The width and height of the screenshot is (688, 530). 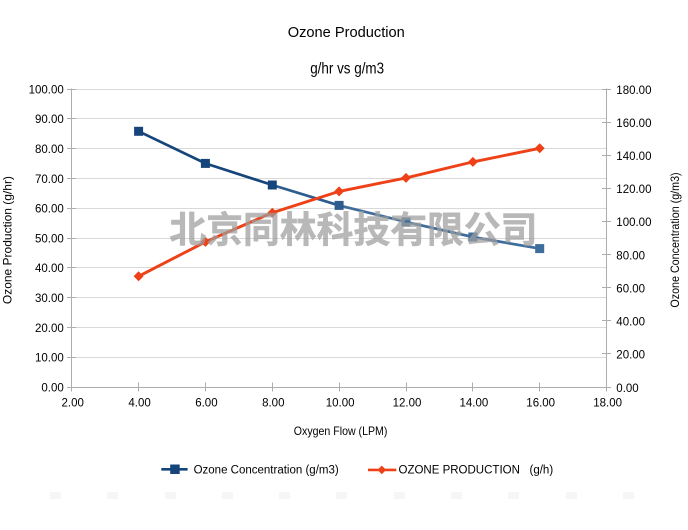 What do you see at coordinates (542, 471) in the screenshot?
I see `svg-text: (g/h)` at bounding box center [542, 471].